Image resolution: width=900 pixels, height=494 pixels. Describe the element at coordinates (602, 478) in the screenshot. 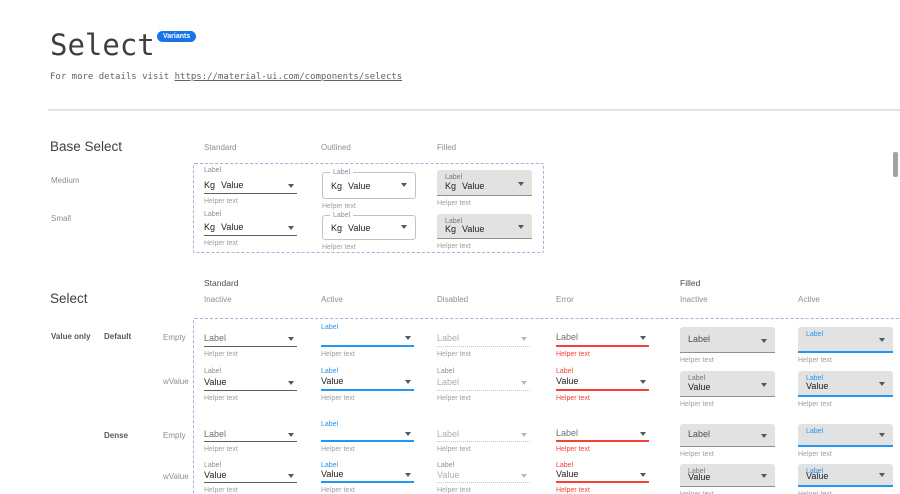

I see `select-dense-standard-error-wvalue: Label Value Helper text` at that location.